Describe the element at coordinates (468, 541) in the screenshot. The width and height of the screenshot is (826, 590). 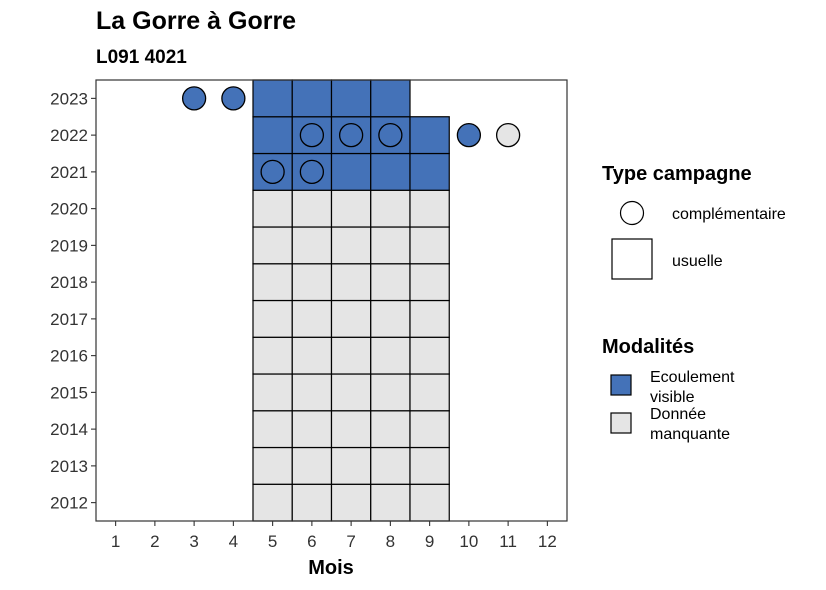
I see `x-tick-label-10: 10` at that location.